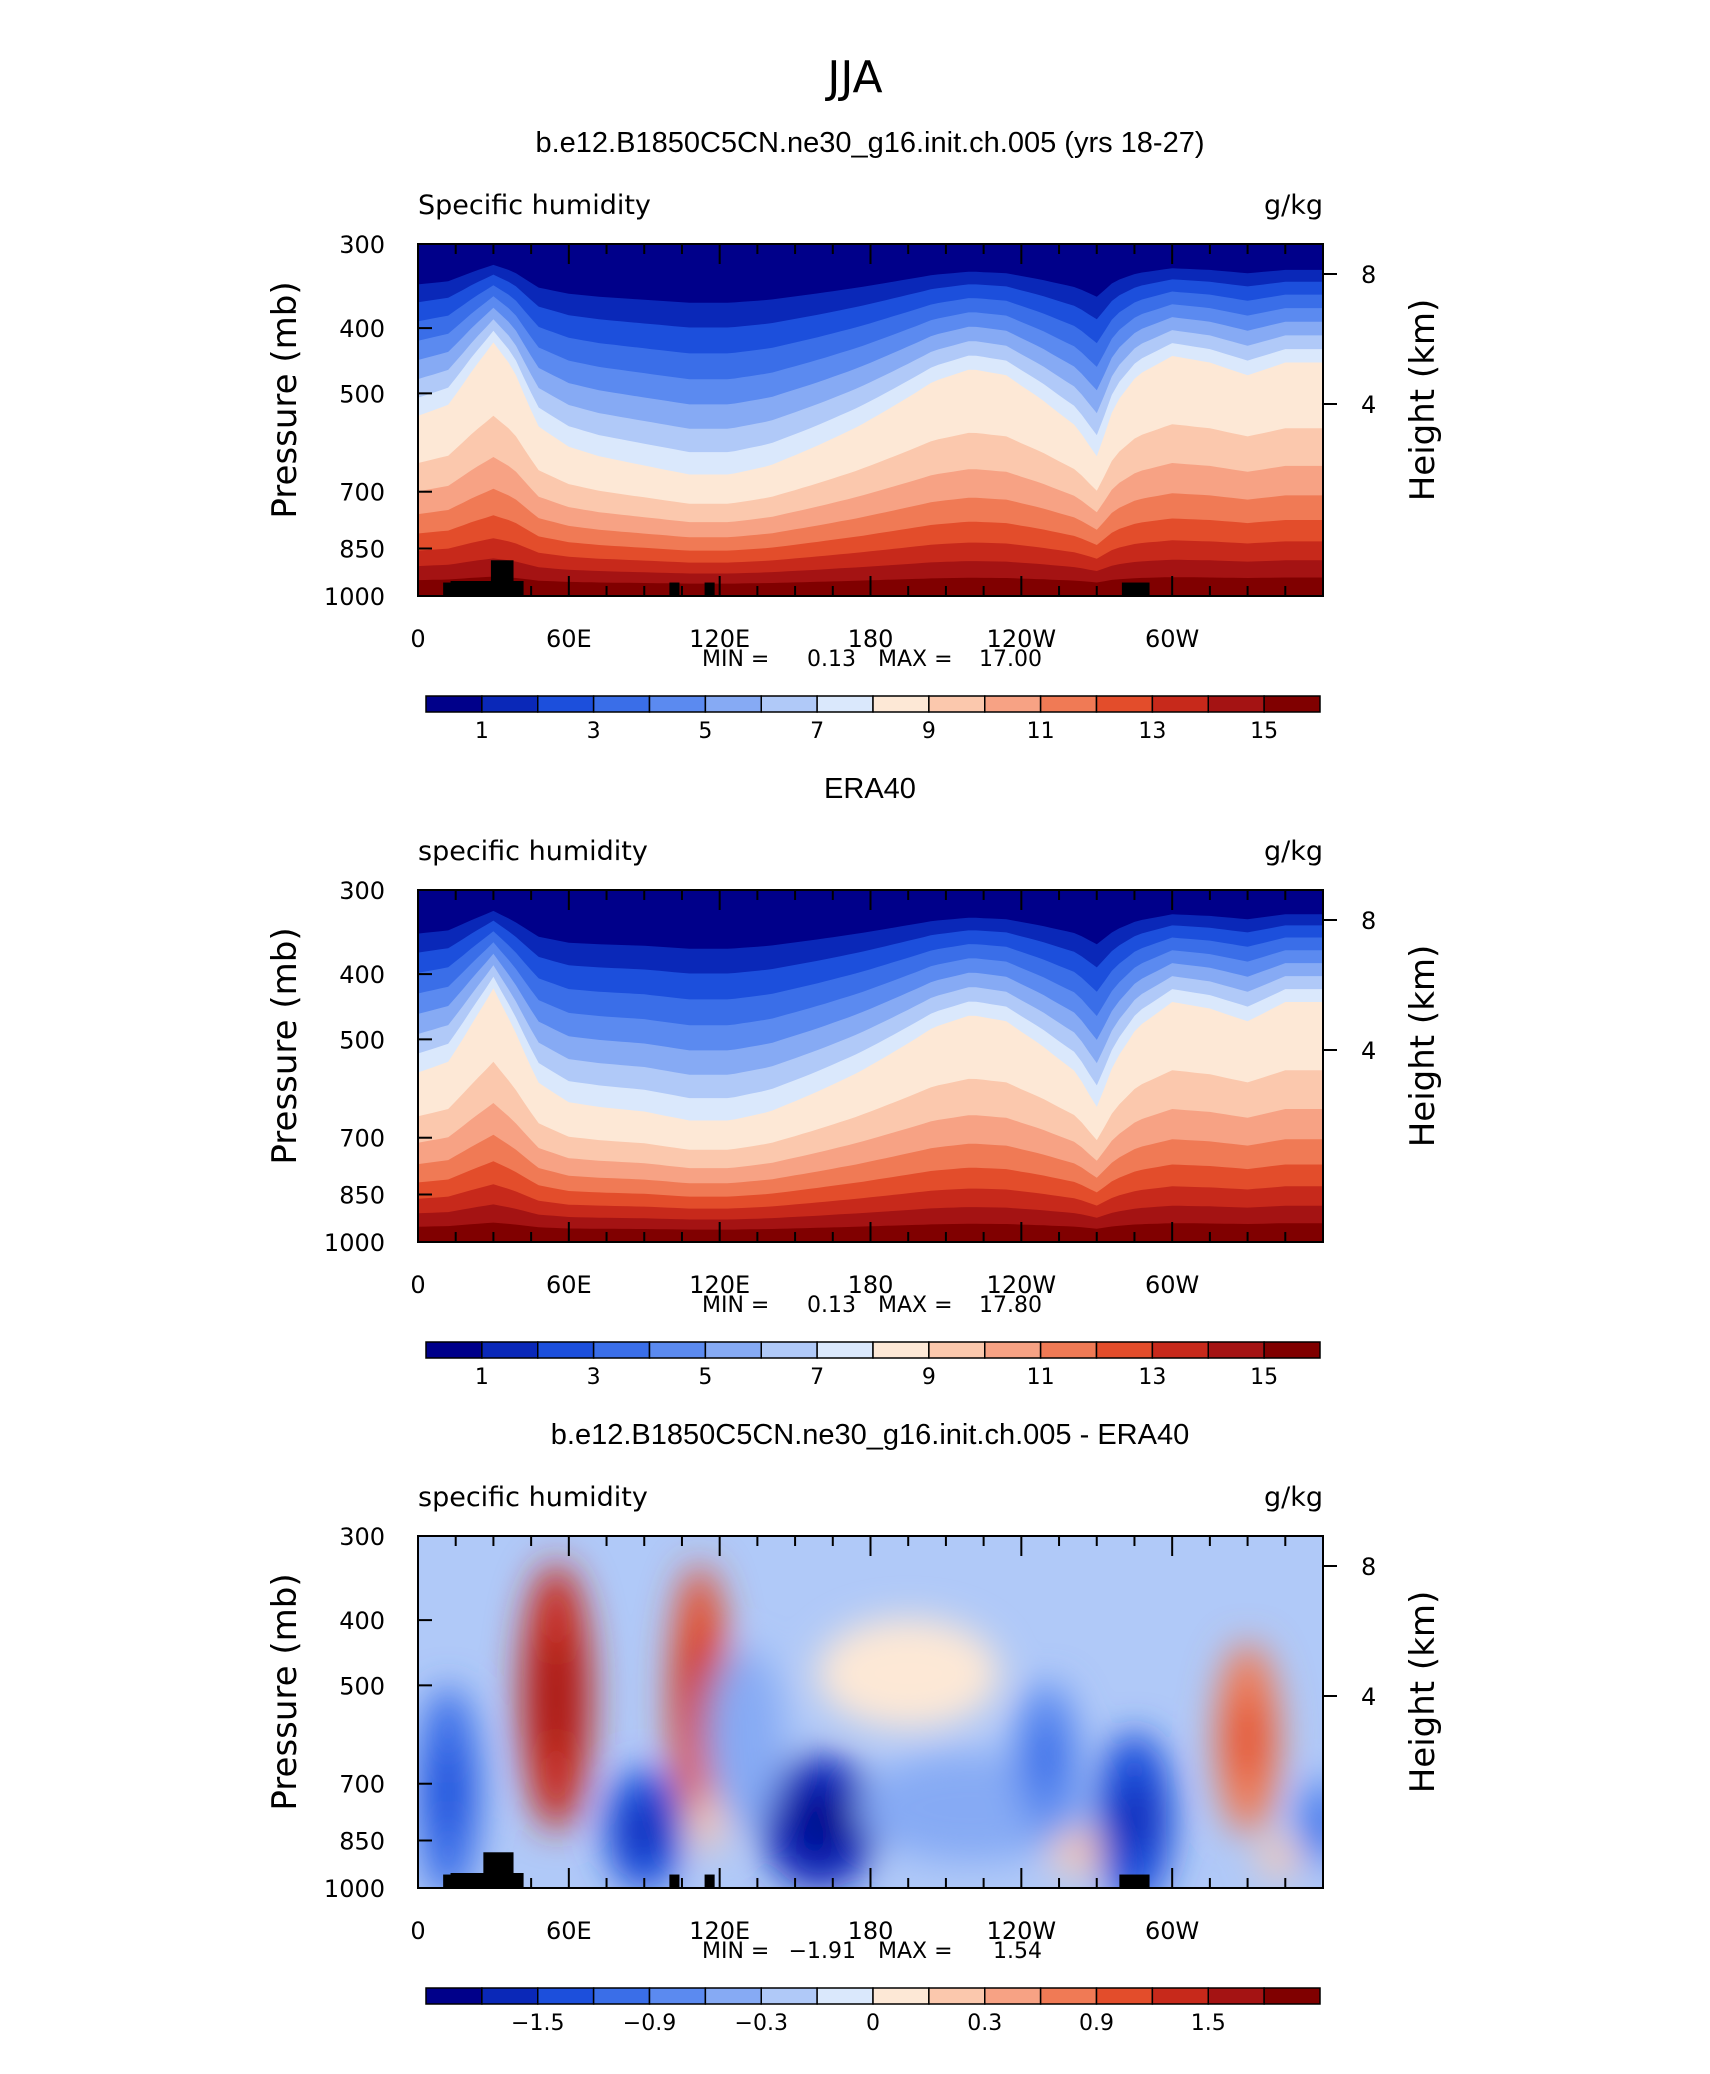 This screenshot has width=1710, height=2074. Describe the element at coordinates (870, 1725) in the screenshot. I see `contour-field` at that location.